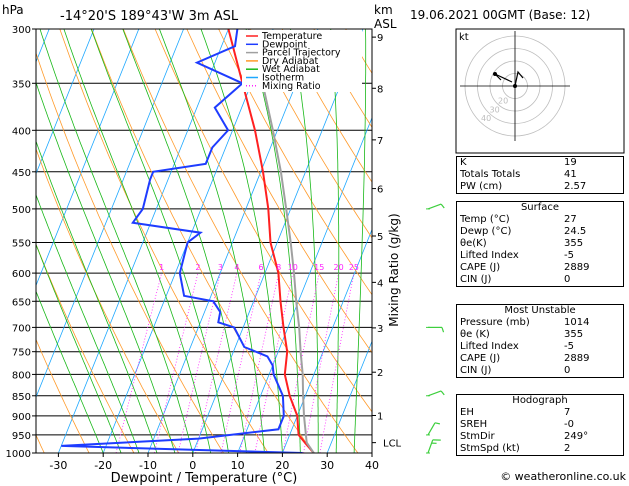 Image resolution: width=629 pixels, height=486 pixels. What do you see at coordinates (495, 109) in the screenshot?
I see `hodograph-ring-label: 30` at bounding box center [495, 109].